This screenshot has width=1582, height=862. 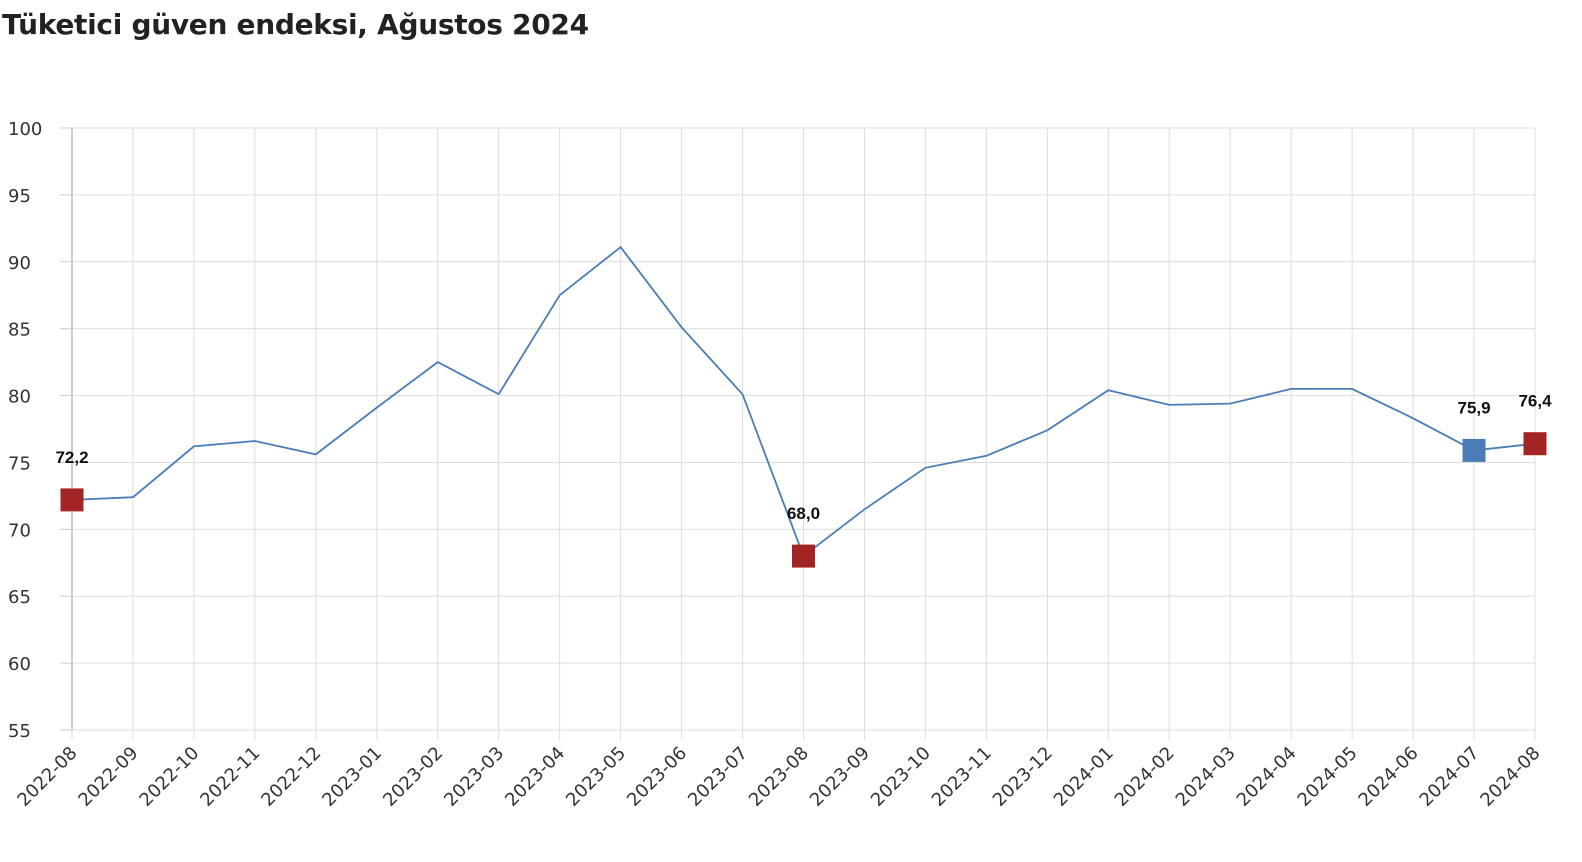 I want to click on data-label: 68,0, so click(x=803, y=513).